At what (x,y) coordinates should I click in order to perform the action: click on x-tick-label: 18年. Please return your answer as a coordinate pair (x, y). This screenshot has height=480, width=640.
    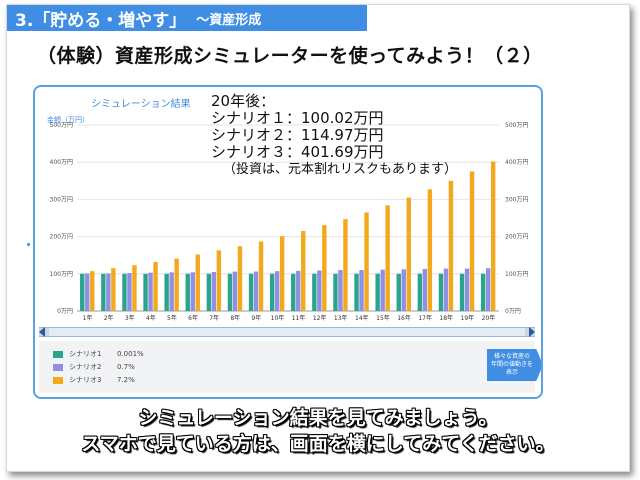
    Looking at the image, I should click on (446, 318).